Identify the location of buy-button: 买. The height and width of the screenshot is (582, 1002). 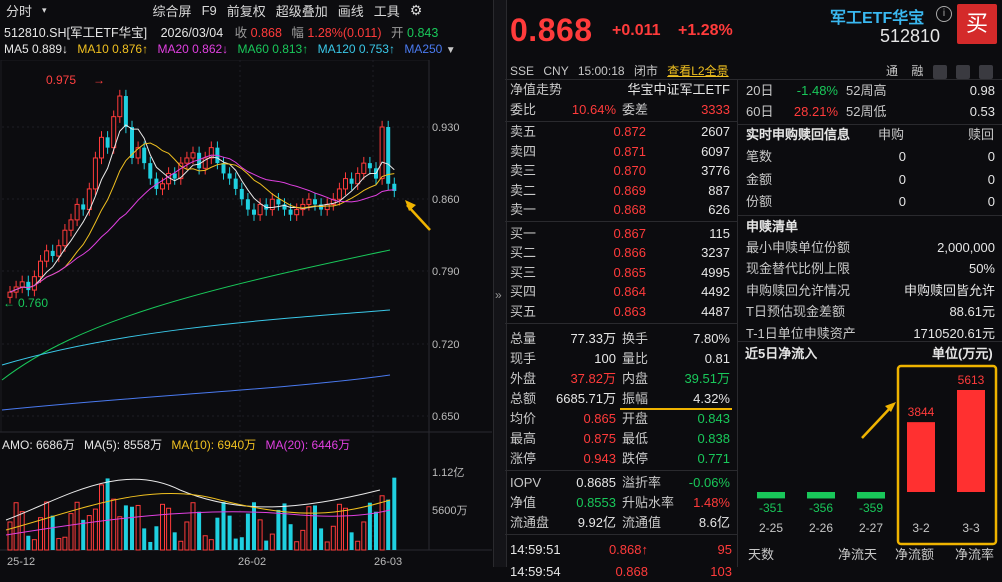
(977, 24).